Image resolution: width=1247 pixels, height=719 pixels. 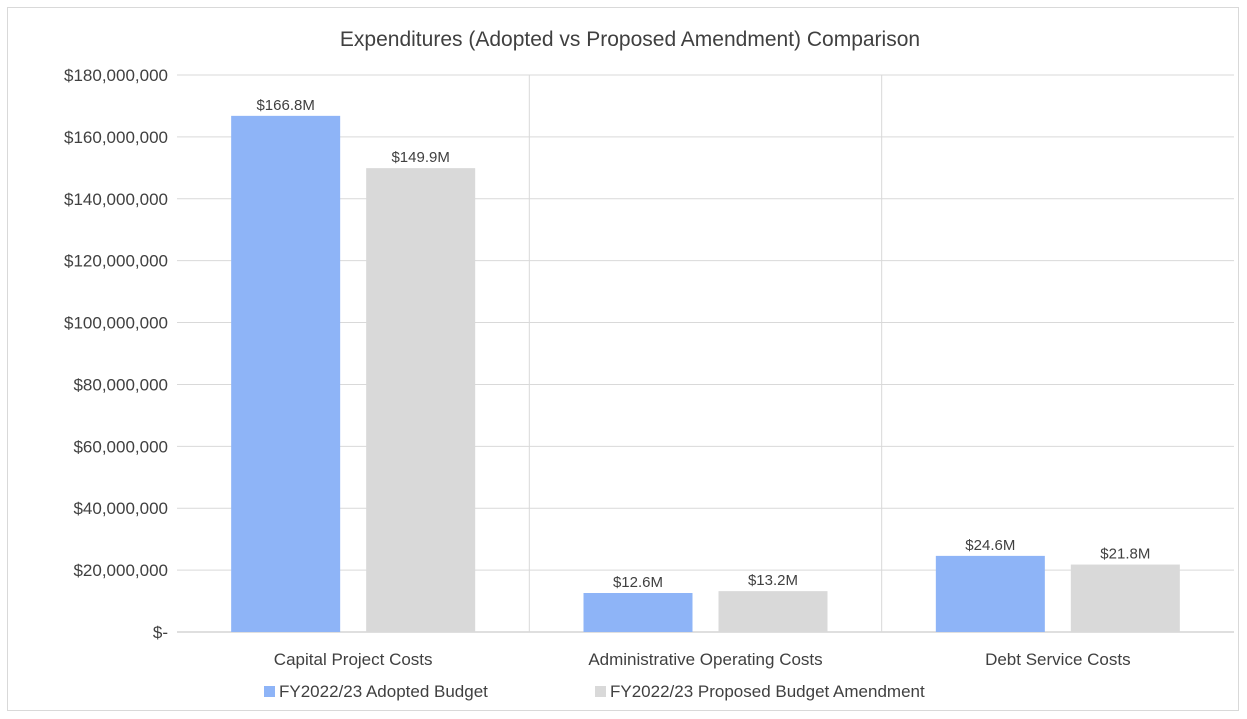 I want to click on x-tick-label: Administrative Operating Costs, so click(x=705, y=659).